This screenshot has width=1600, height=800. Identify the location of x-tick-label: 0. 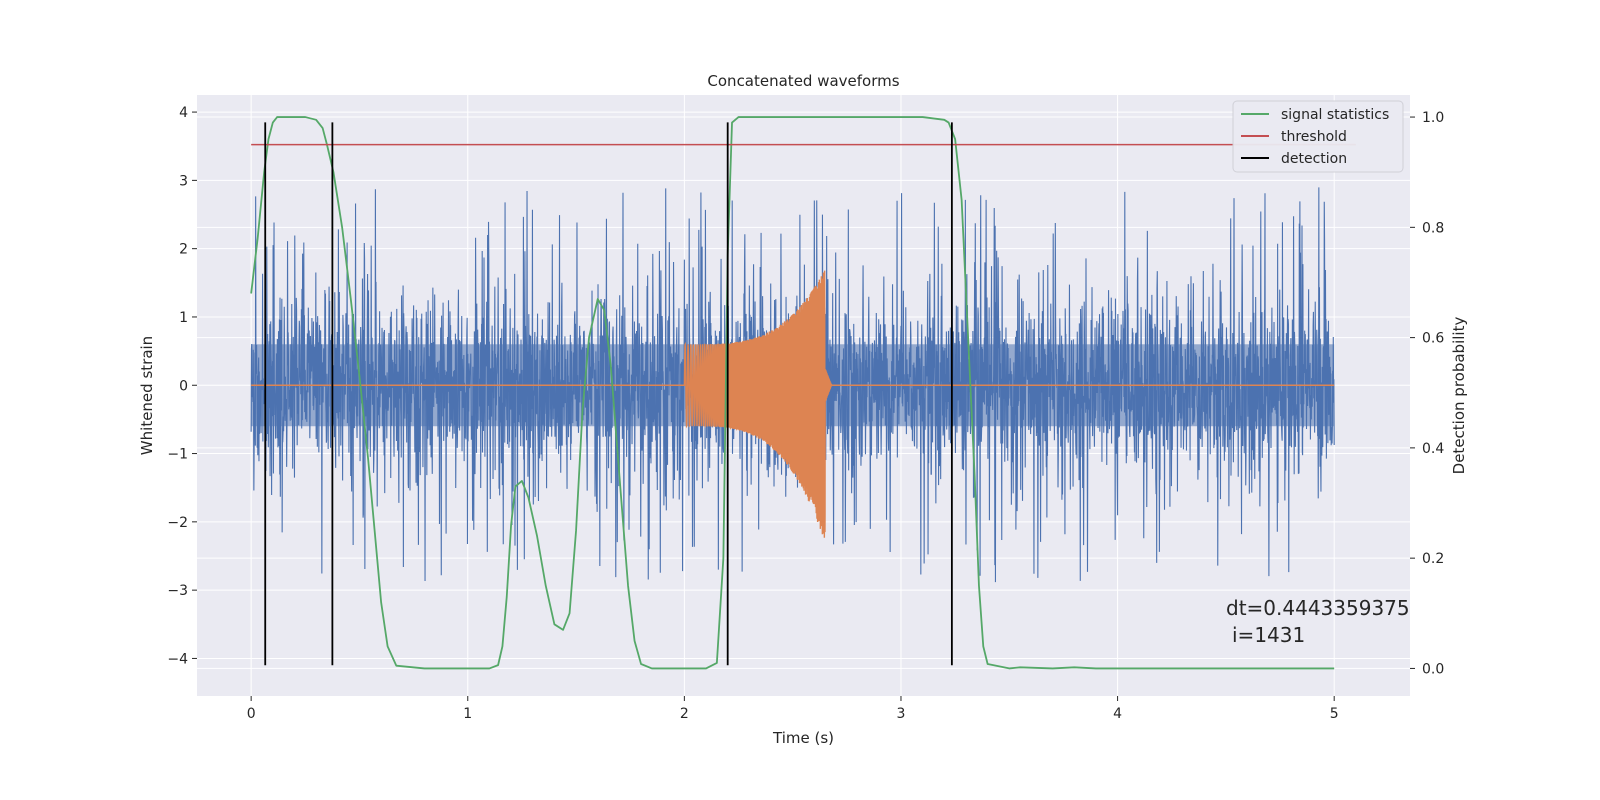
(251, 714).